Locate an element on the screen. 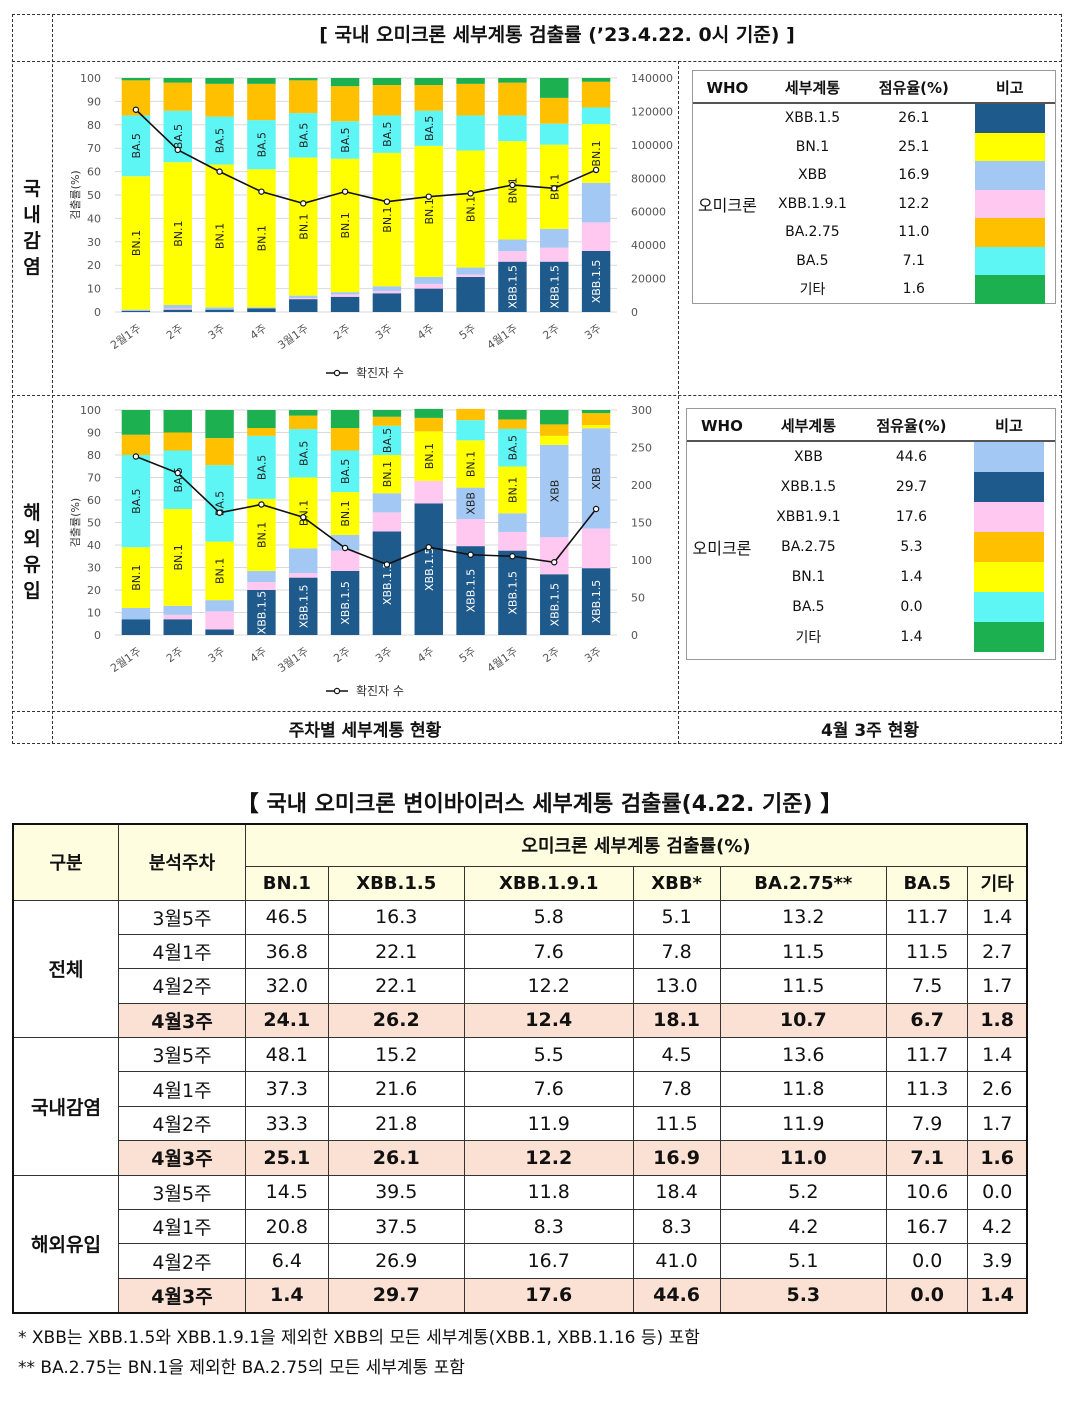 This screenshot has width=1079, height=1417. column-header: BN.1 is located at coordinates (287, 883).